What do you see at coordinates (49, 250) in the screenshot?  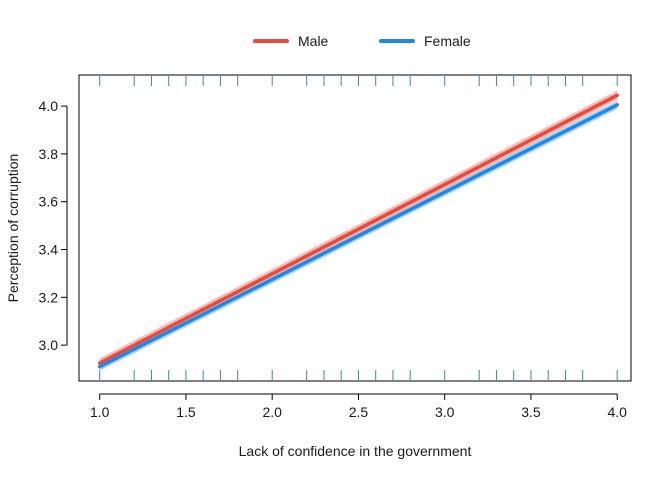 I see `y-tick-label: 3.4` at bounding box center [49, 250].